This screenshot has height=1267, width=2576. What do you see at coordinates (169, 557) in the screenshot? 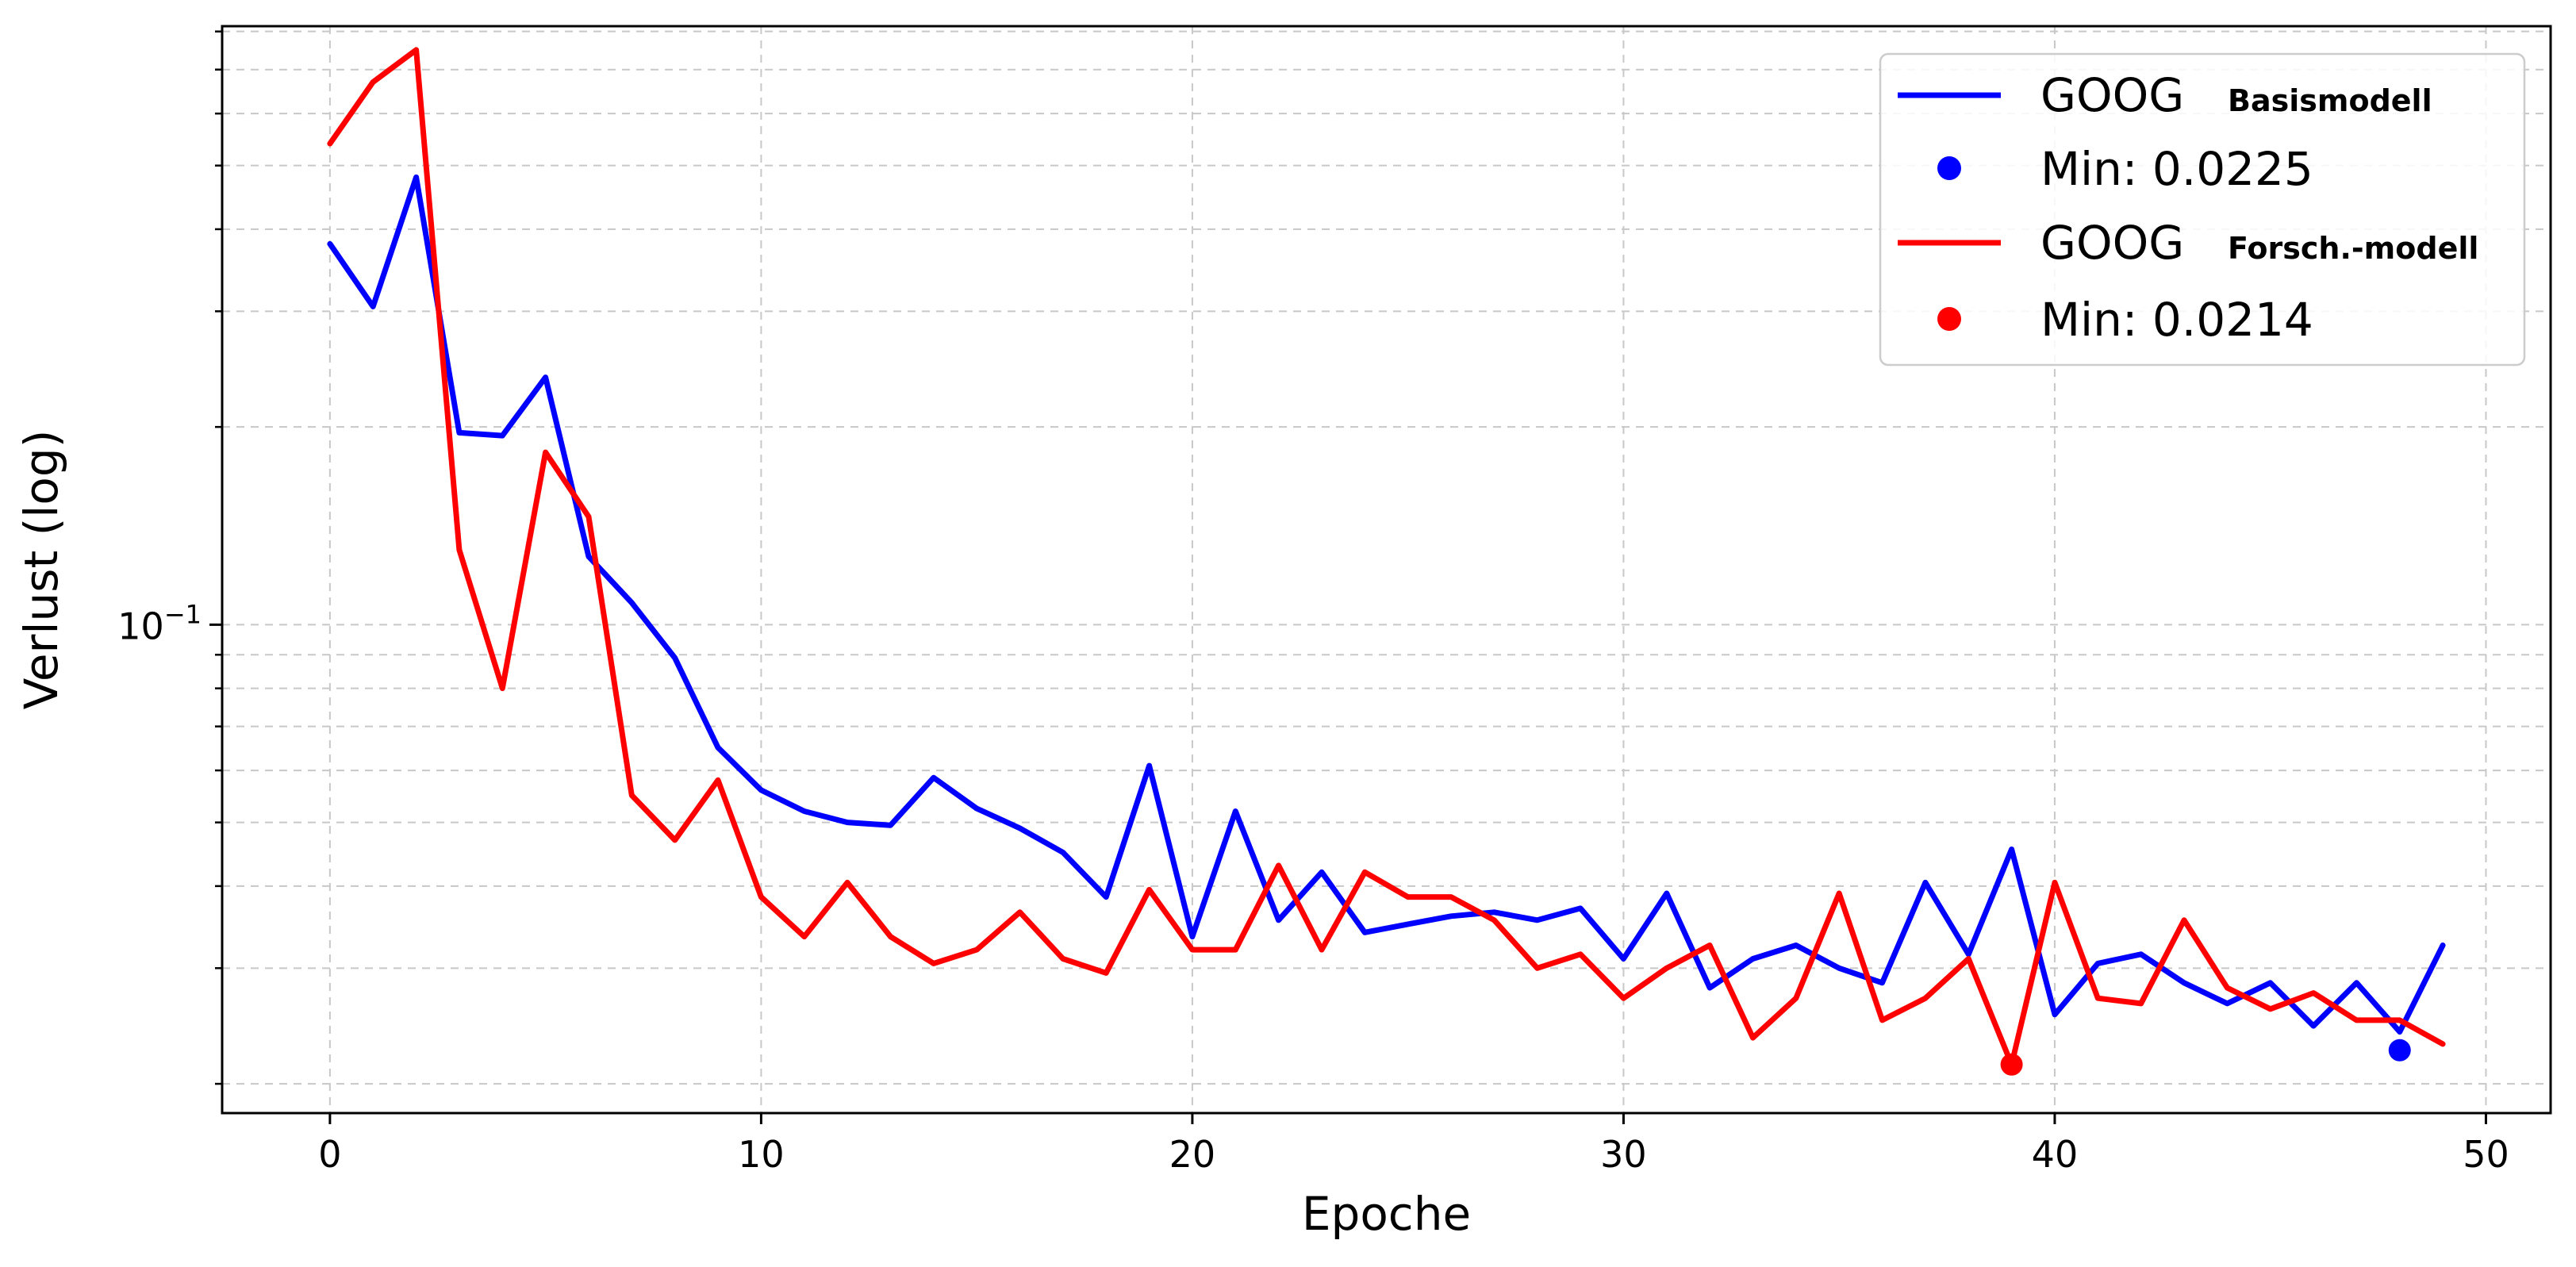
I see `y-axis: 10−1` at bounding box center [169, 557].